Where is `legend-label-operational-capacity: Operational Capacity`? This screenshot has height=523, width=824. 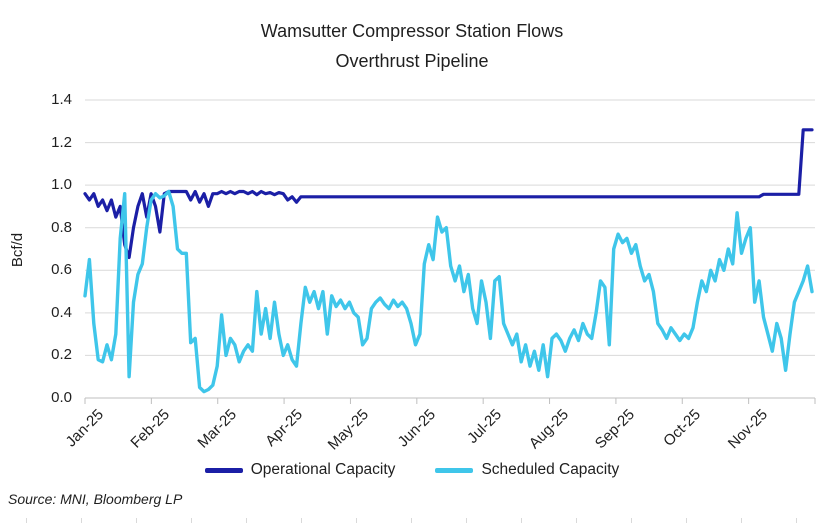
legend-label-operational-capacity: Operational Capacity is located at coordinates (323, 469).